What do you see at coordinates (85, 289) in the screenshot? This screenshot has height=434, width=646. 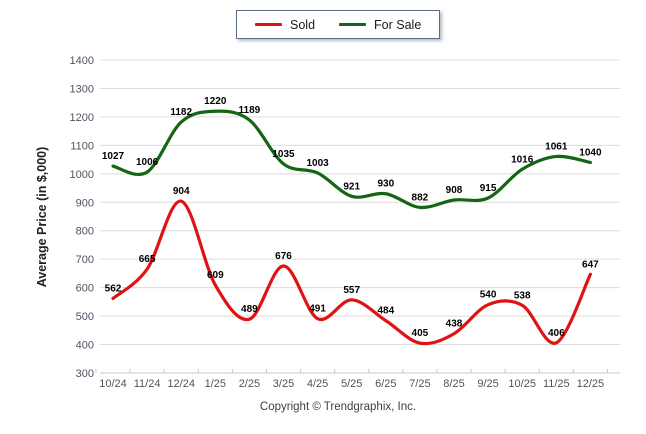 I see `y-tick-label: 600` at bounding box center [85, 289].